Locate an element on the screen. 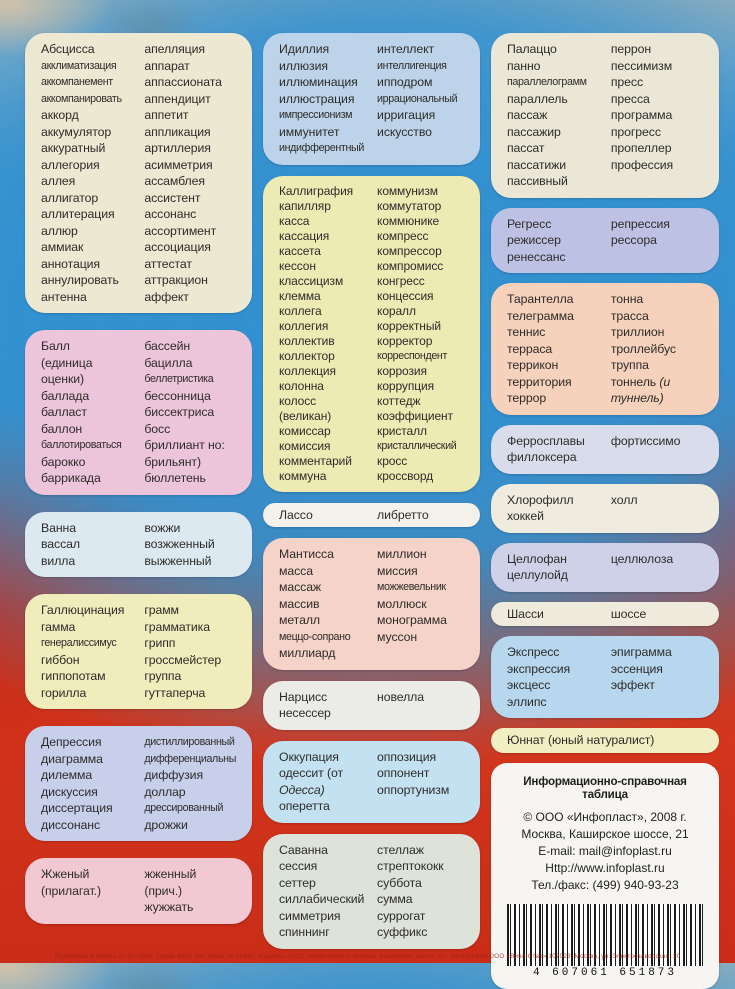 The image size is (735, 989). word: туннель) is located at coordinates (637, 398).